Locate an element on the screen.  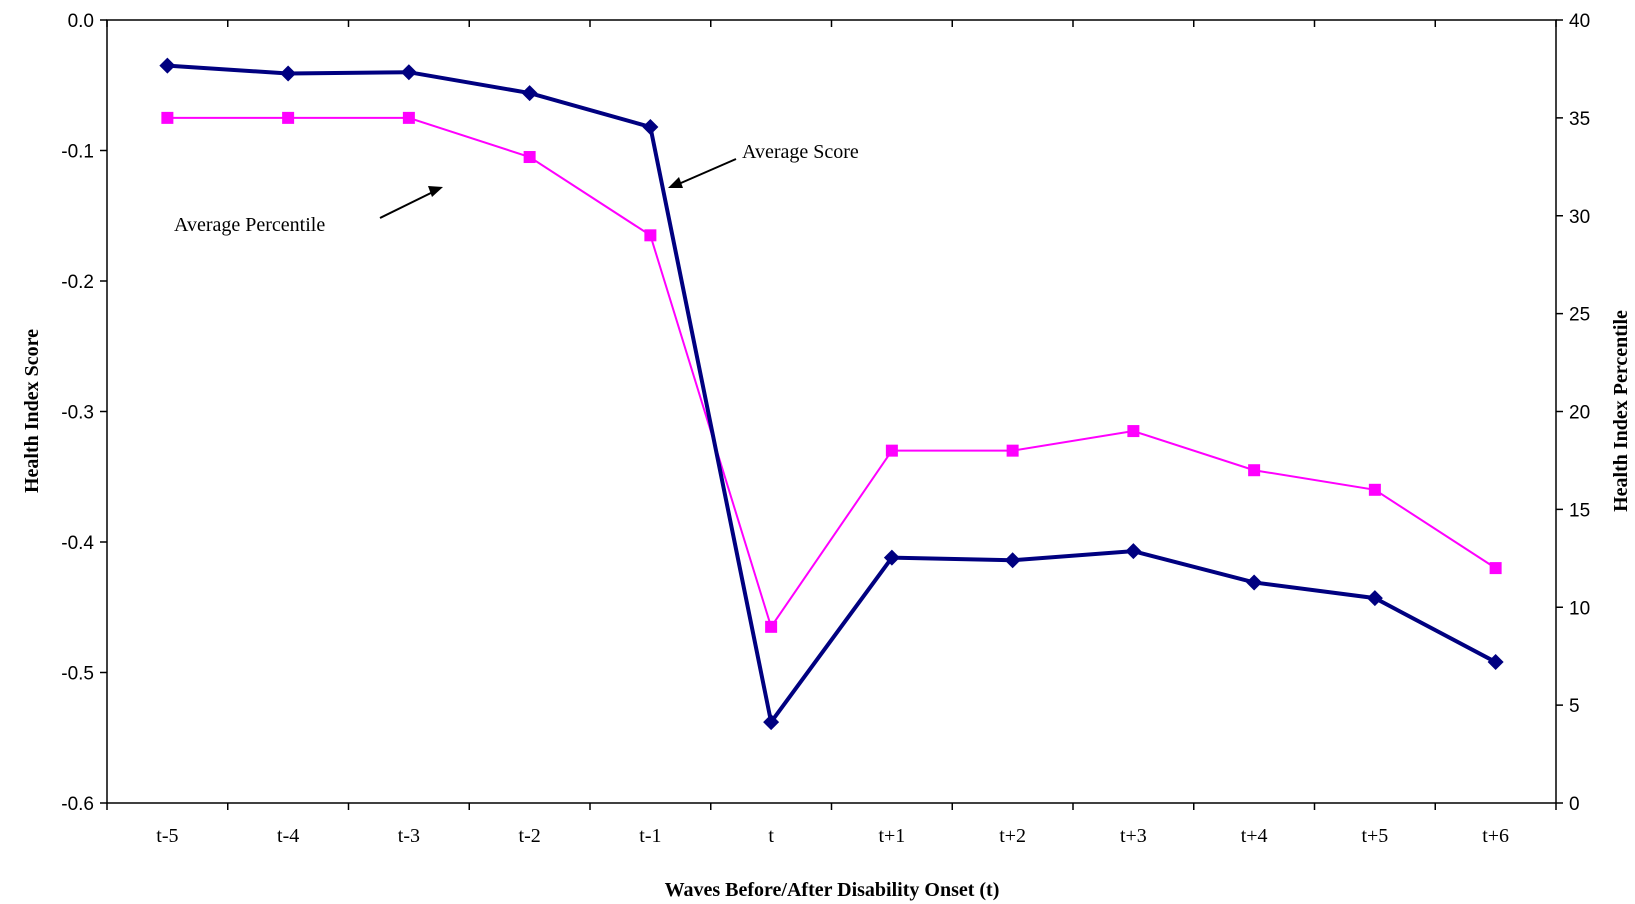
y-left-tick-label: -0.6 is located at coordinates (77, 804).